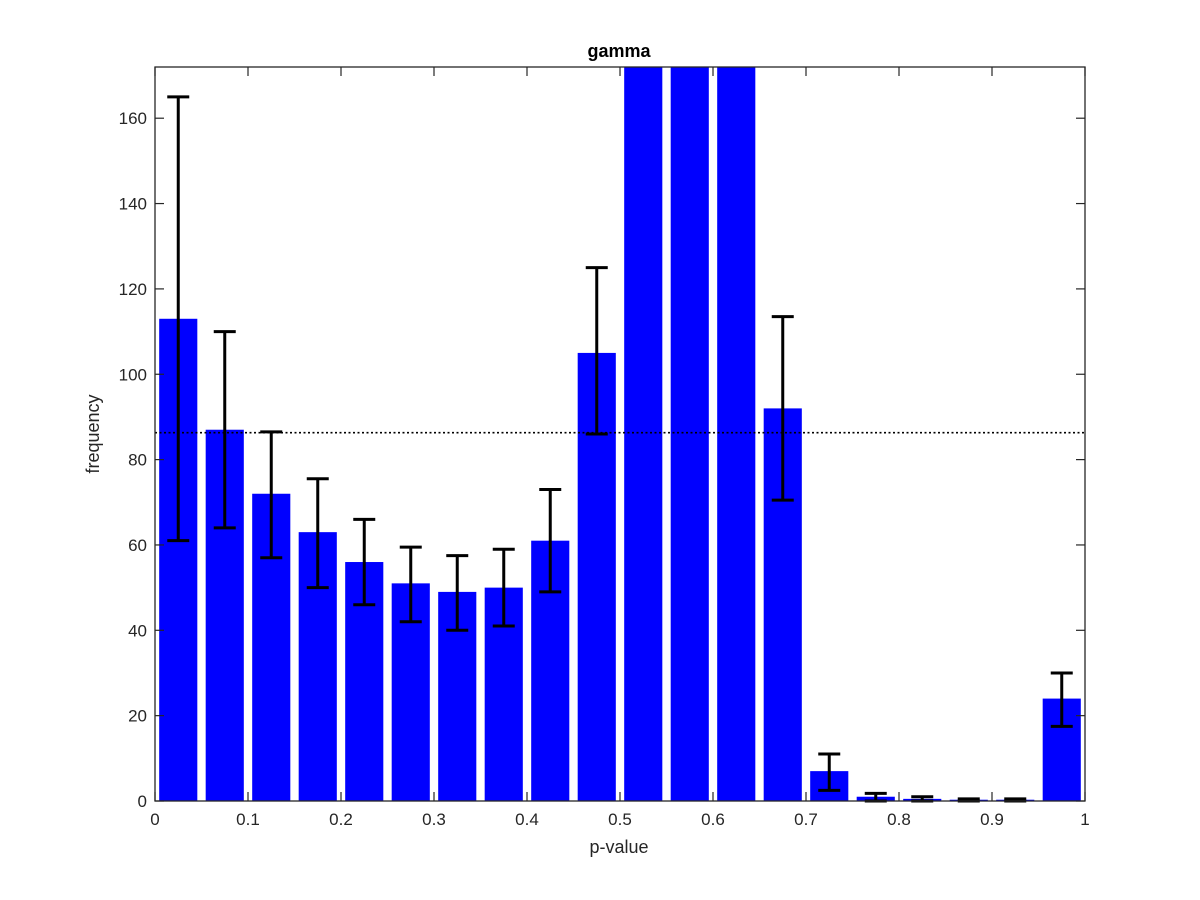  What do you see at coordinates (806, 819) in the screenshot?
I see `x-tick-label: 0.7` at bounding box center [806, 819].